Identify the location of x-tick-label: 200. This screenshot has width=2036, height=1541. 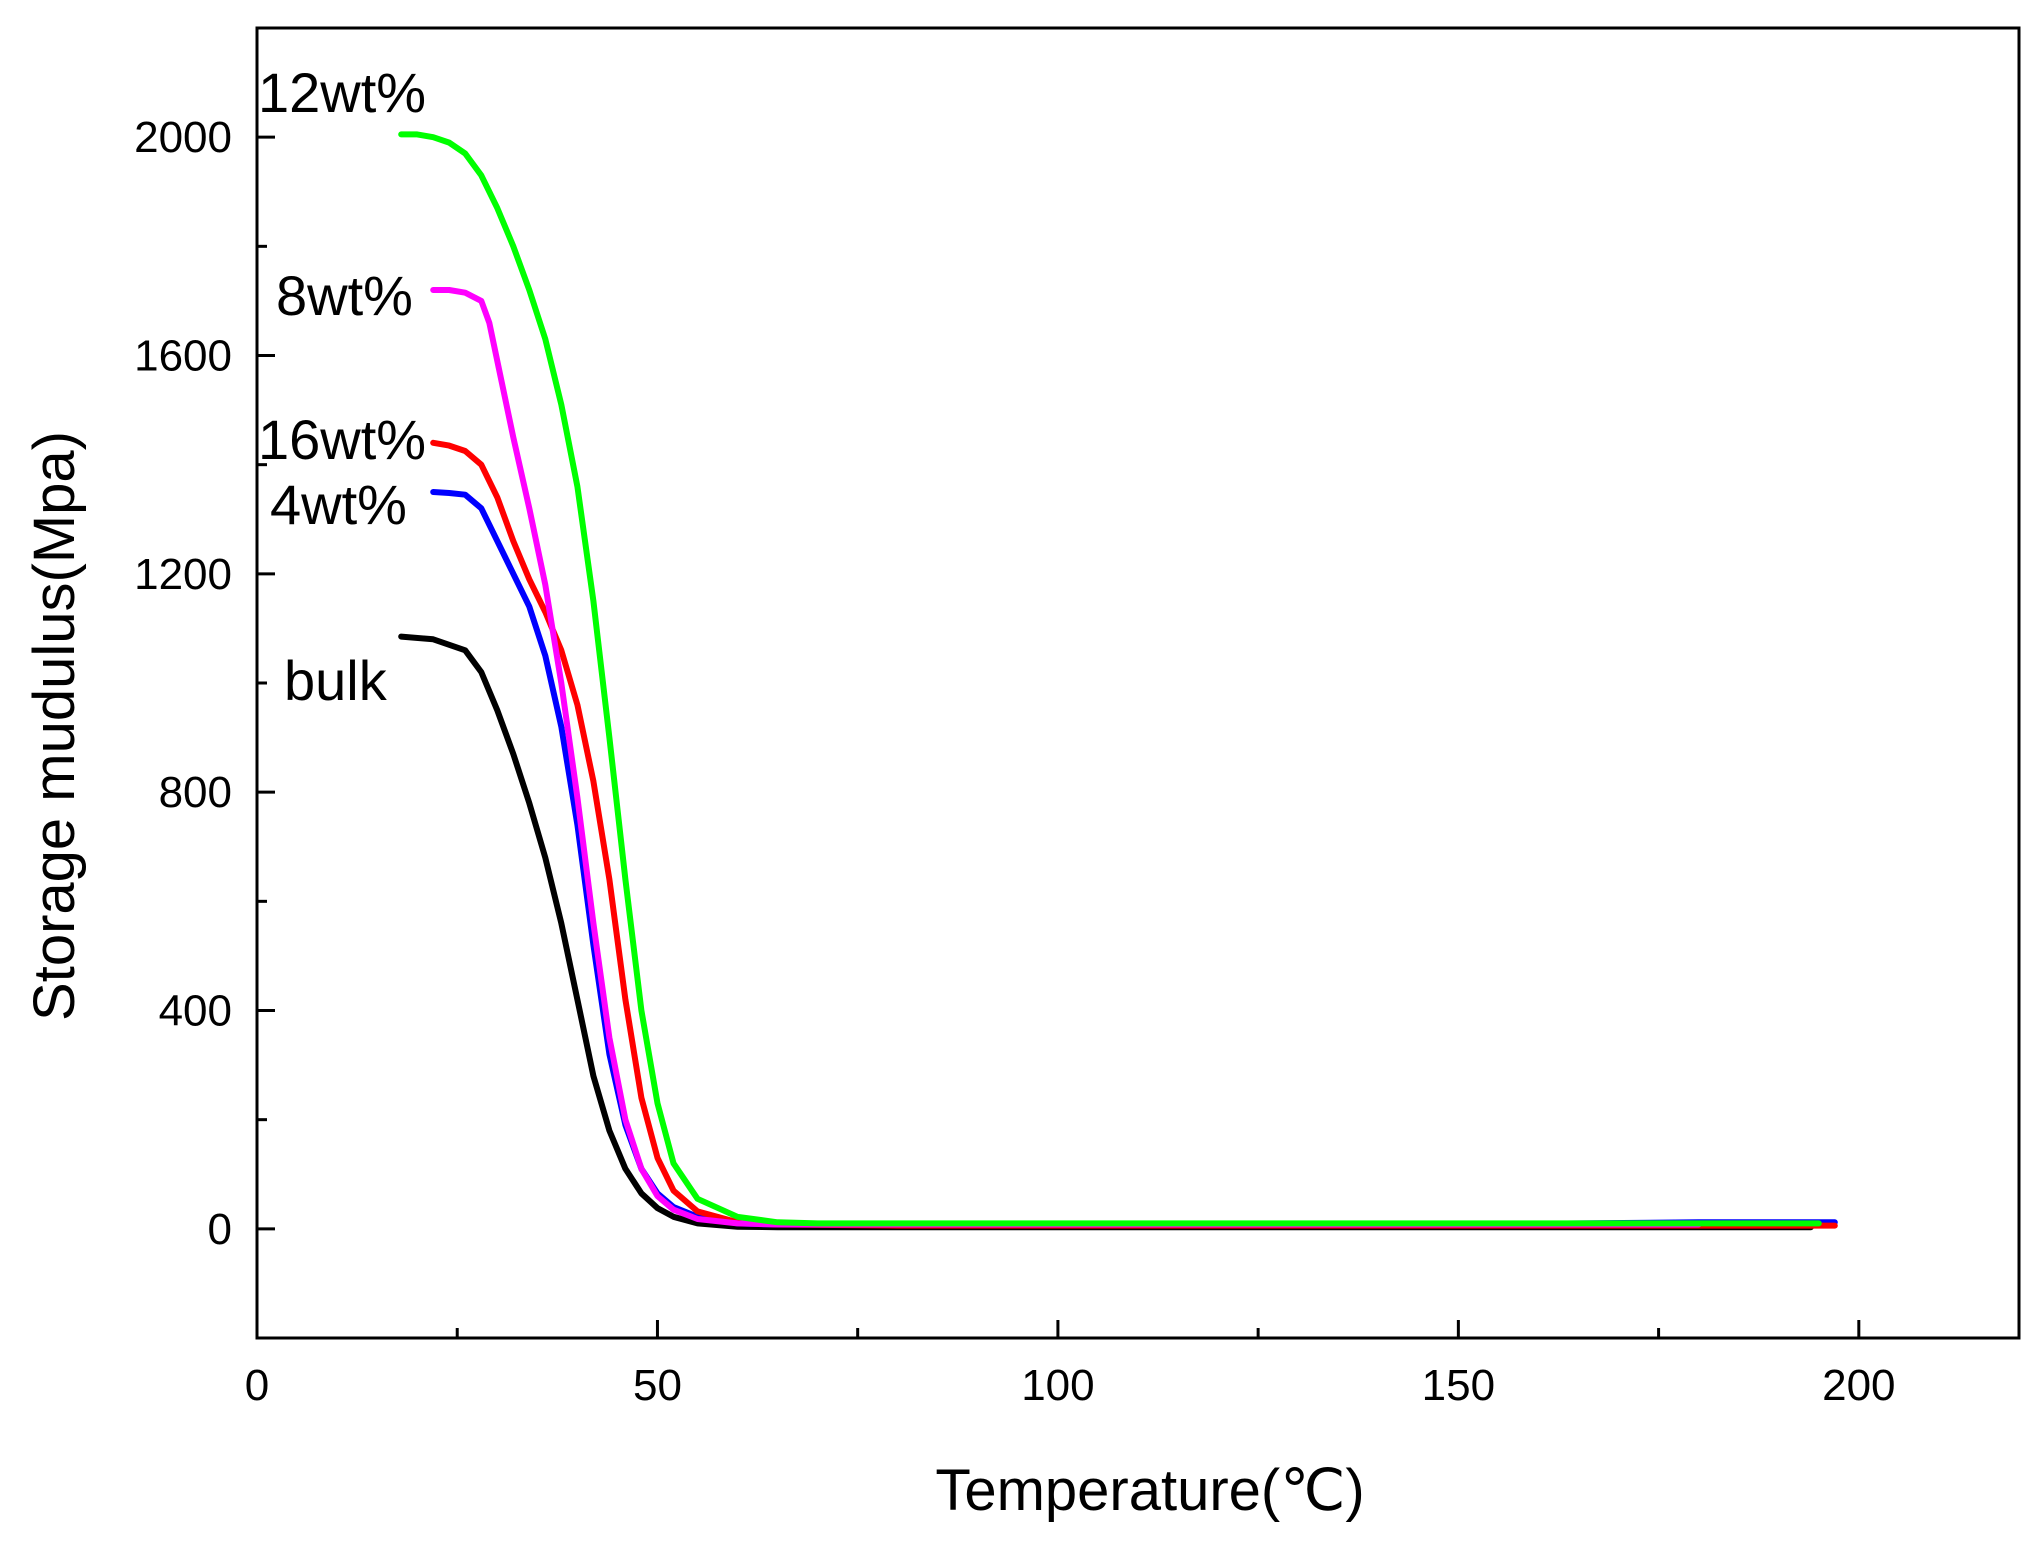
(1858, 1385).